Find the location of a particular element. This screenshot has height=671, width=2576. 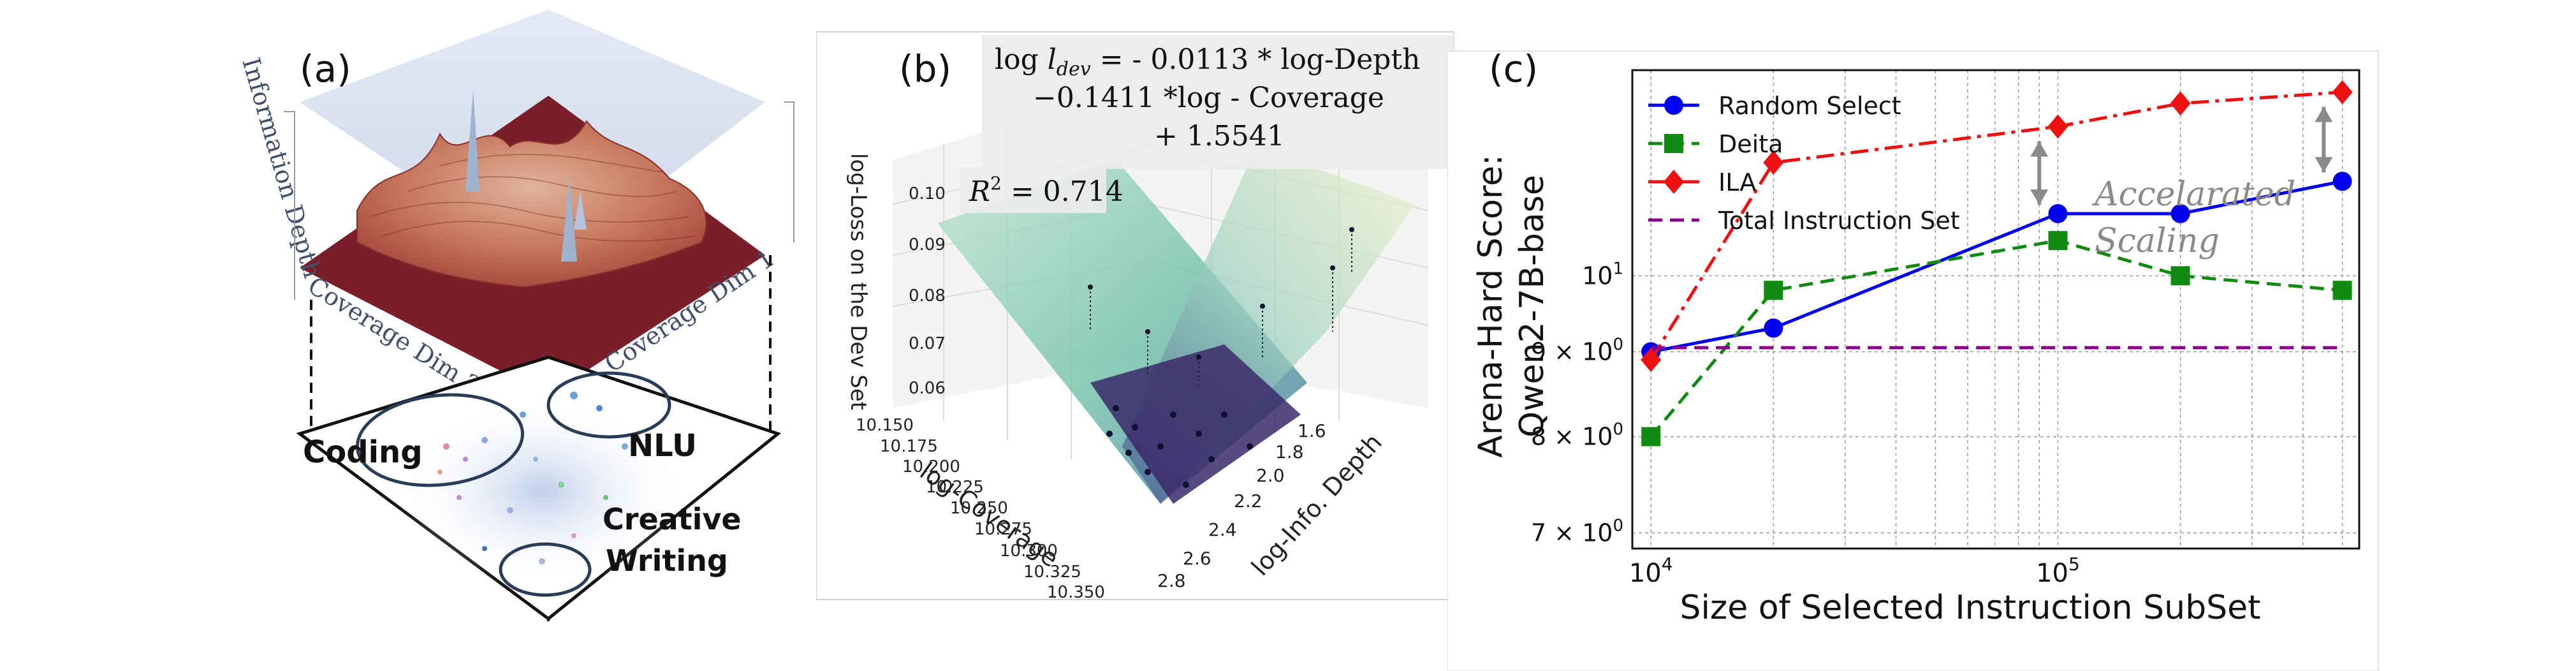

equation-box is located at coordinates (1218, 102).